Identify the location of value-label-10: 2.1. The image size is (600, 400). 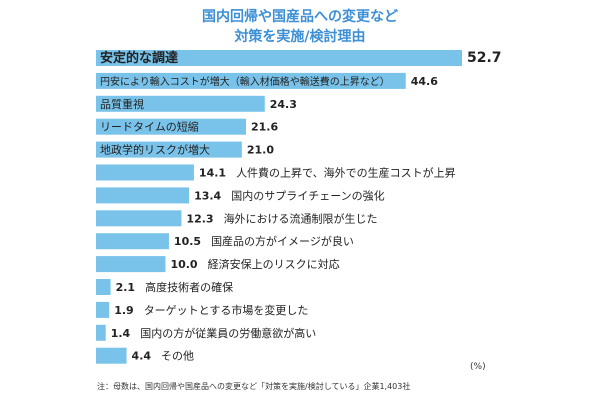
(126, 287).